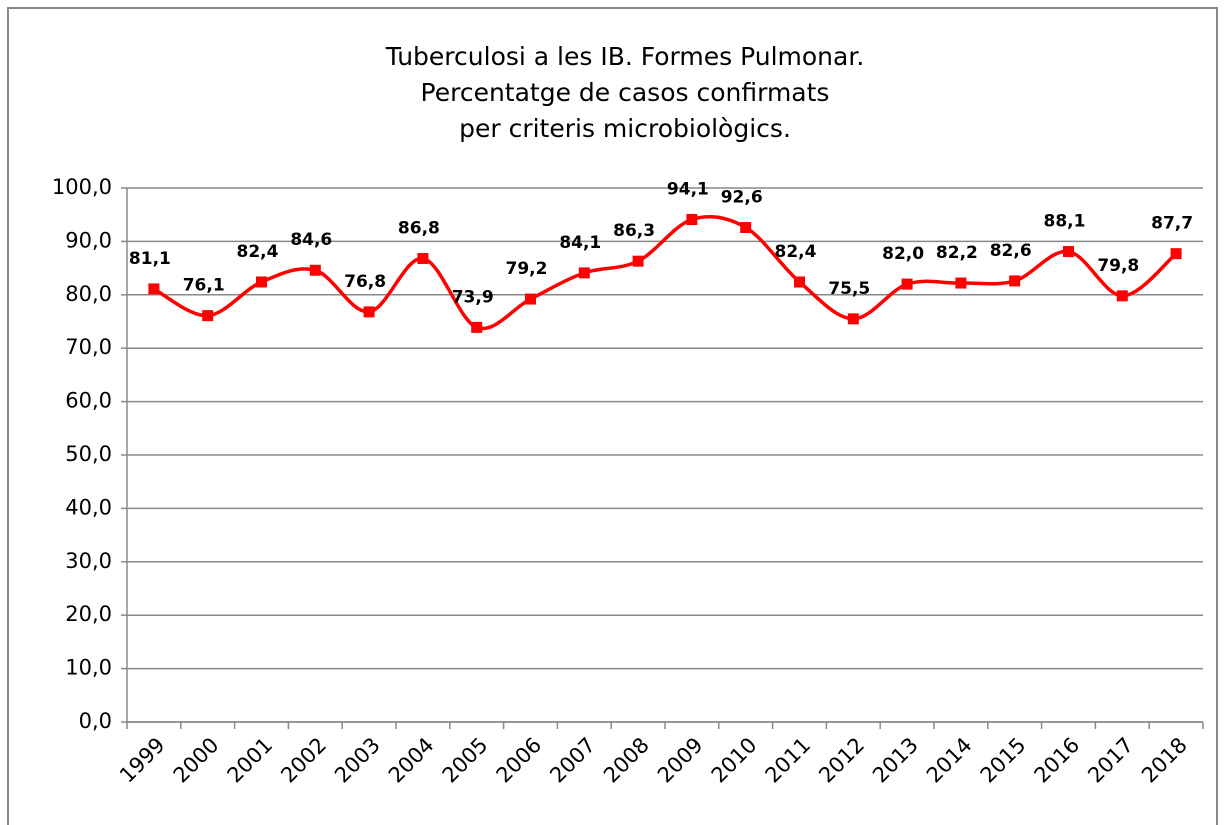 The width and height of the screenshot is (1225, 825). I want to click on data-label: 73,9, so click(473, 297).